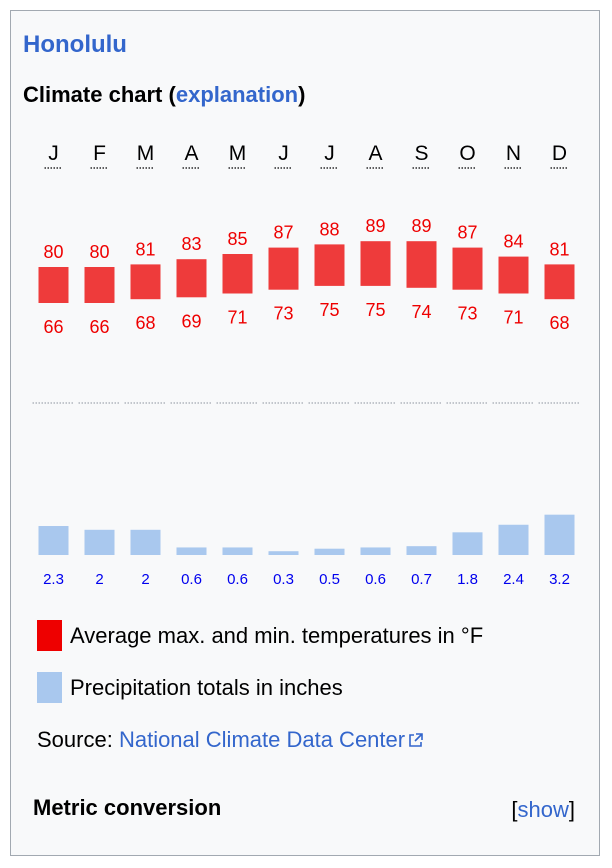 The image size is (612, 868). Describe the element at coordinates (513, 579) in the screenshot. I see `precip-label: 2.4` at that location.